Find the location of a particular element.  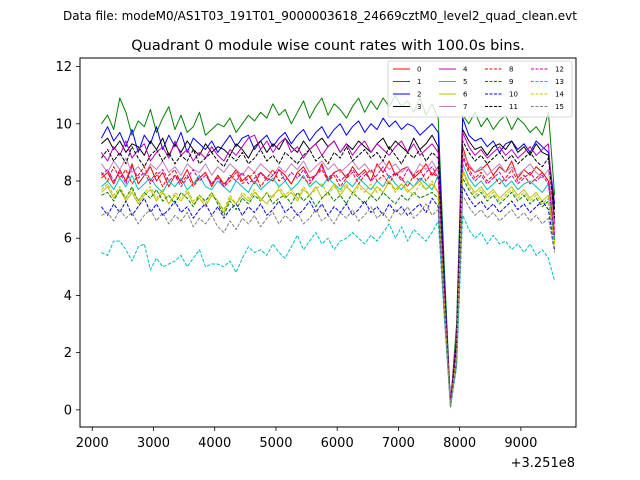

x-tick-label: 7000 is located at coordinates (398, 443).